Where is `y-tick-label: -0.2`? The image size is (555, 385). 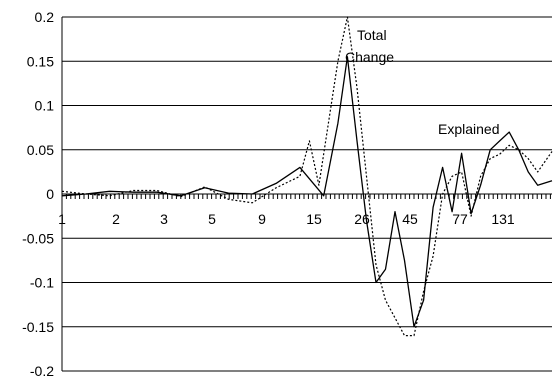 y-tick-label: -0.2 is located at coordinates (42, 371).